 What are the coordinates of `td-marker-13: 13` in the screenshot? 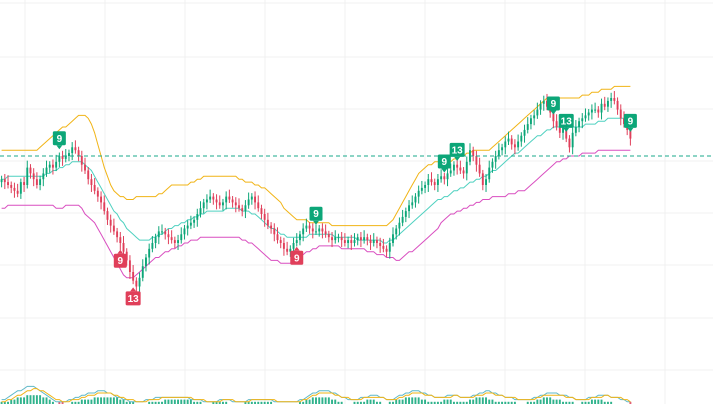 It's located at (566, 122).